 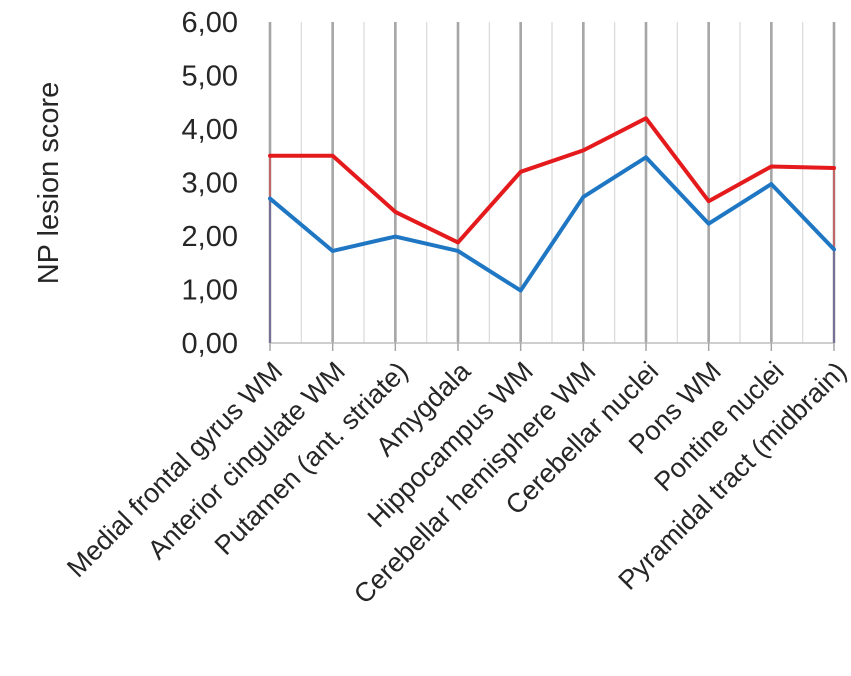 What do you see at coordinates (210, 77) in the screenshot?
I see `y-tick-label: 5,00` at bounding box center [210, 77].